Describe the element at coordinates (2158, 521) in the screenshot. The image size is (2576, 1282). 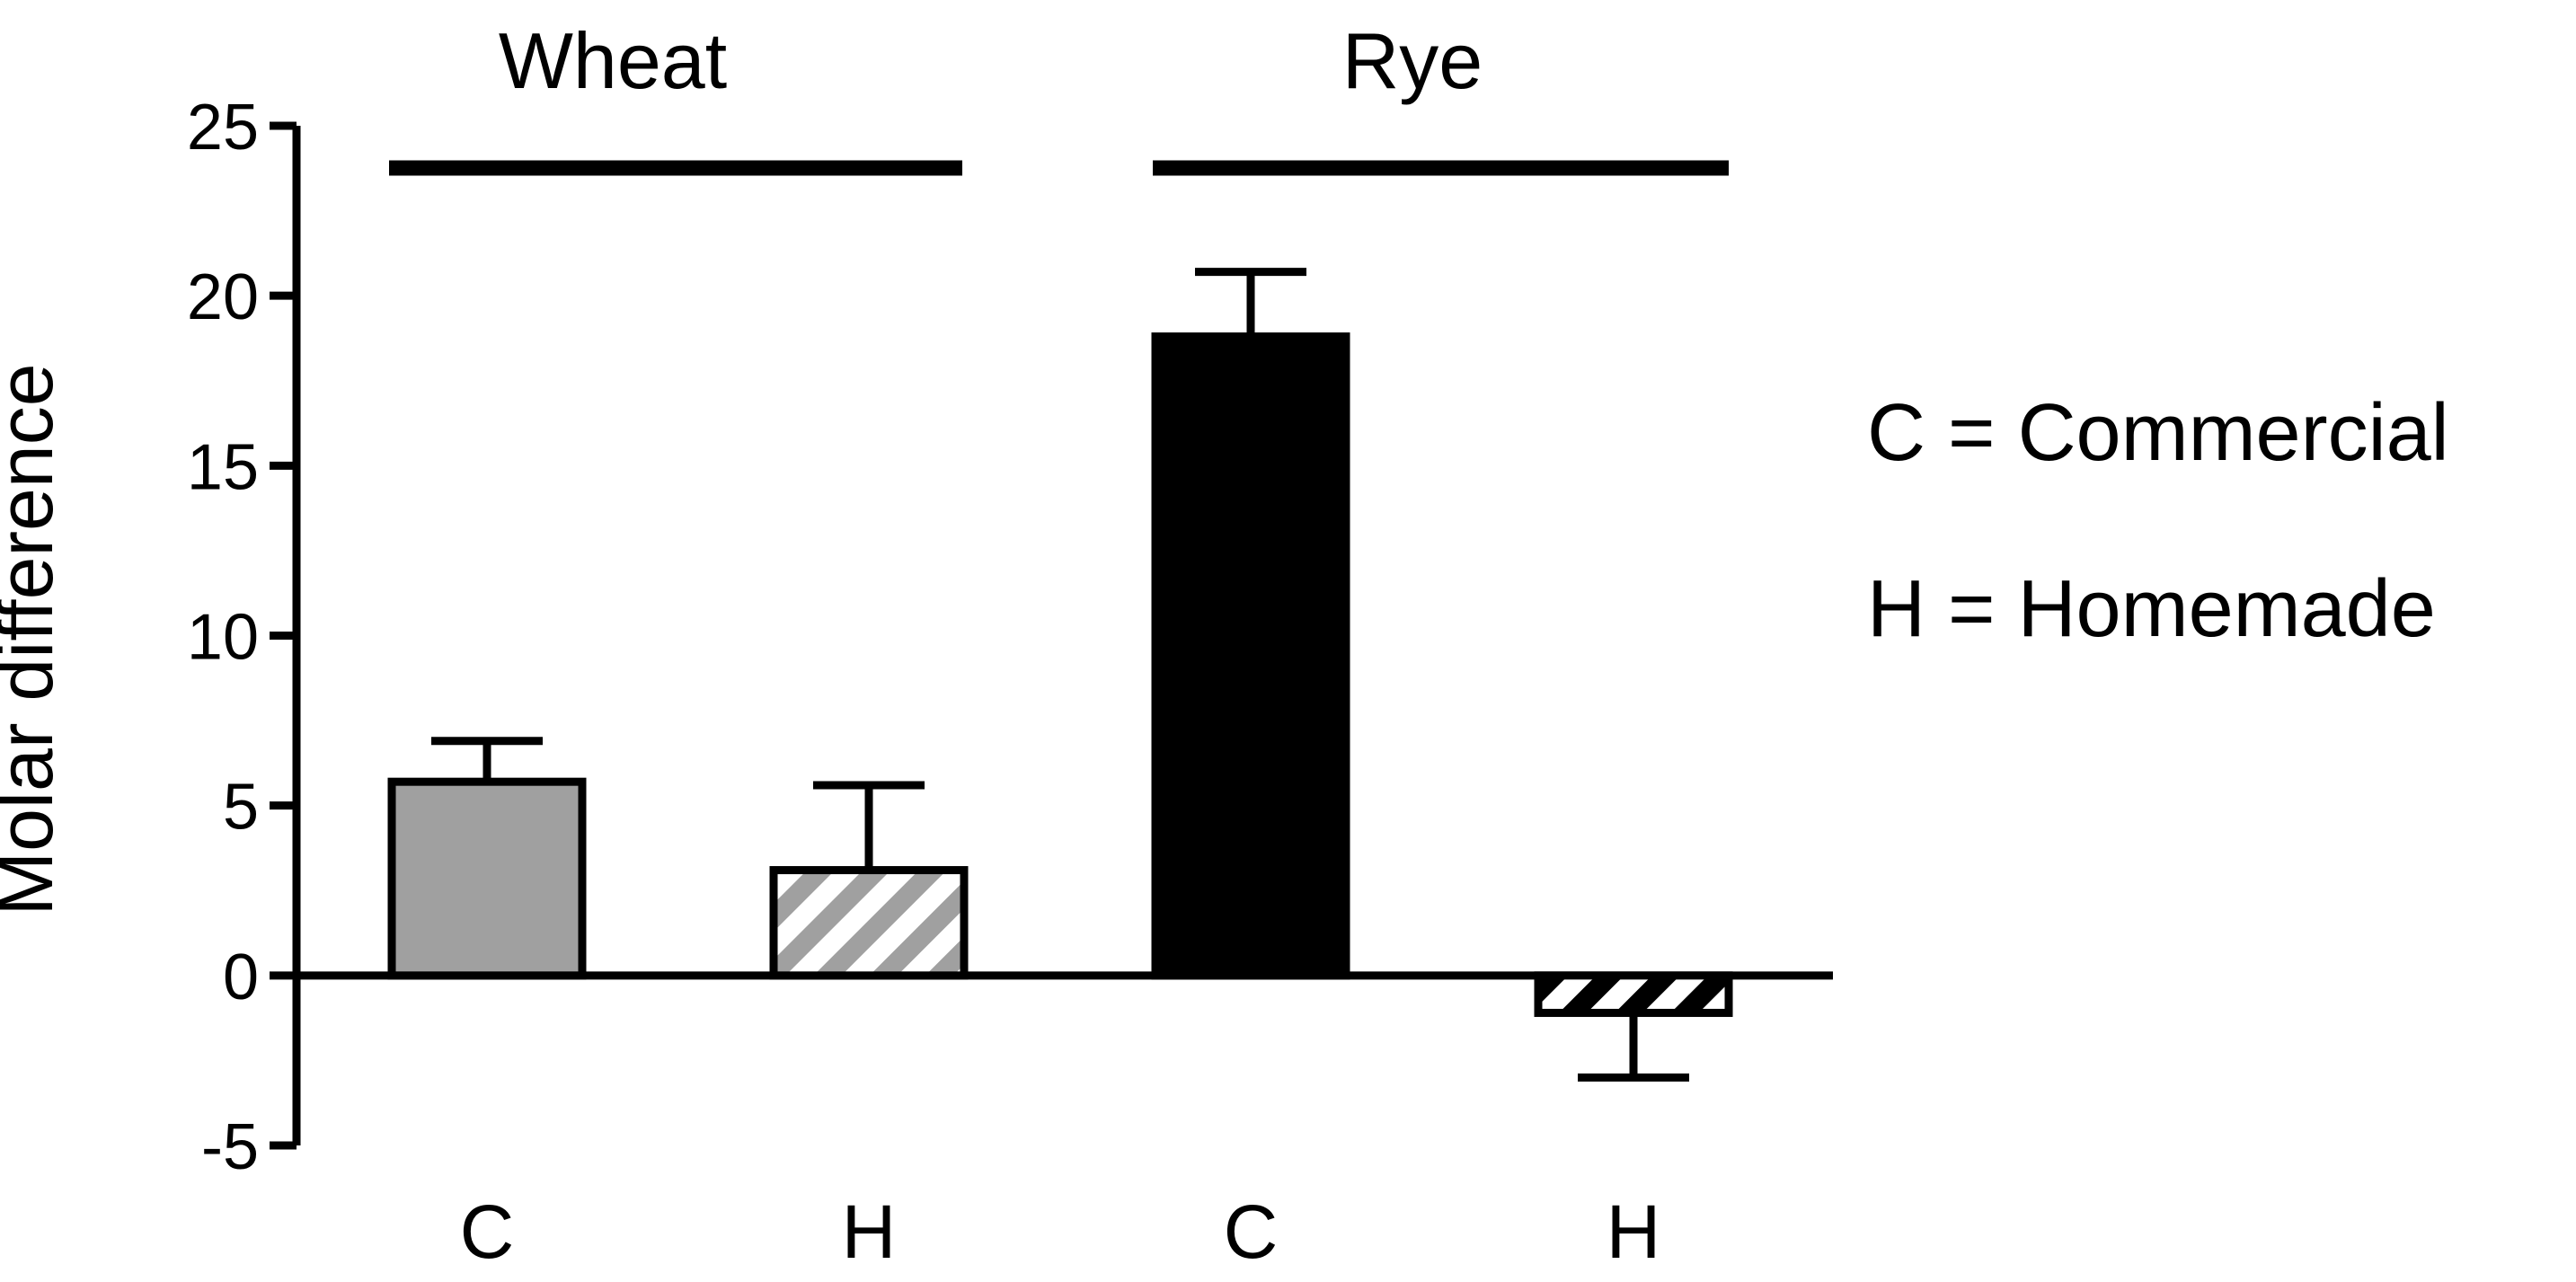
I see `legend: C = Commercial H = Homemade` at that location.